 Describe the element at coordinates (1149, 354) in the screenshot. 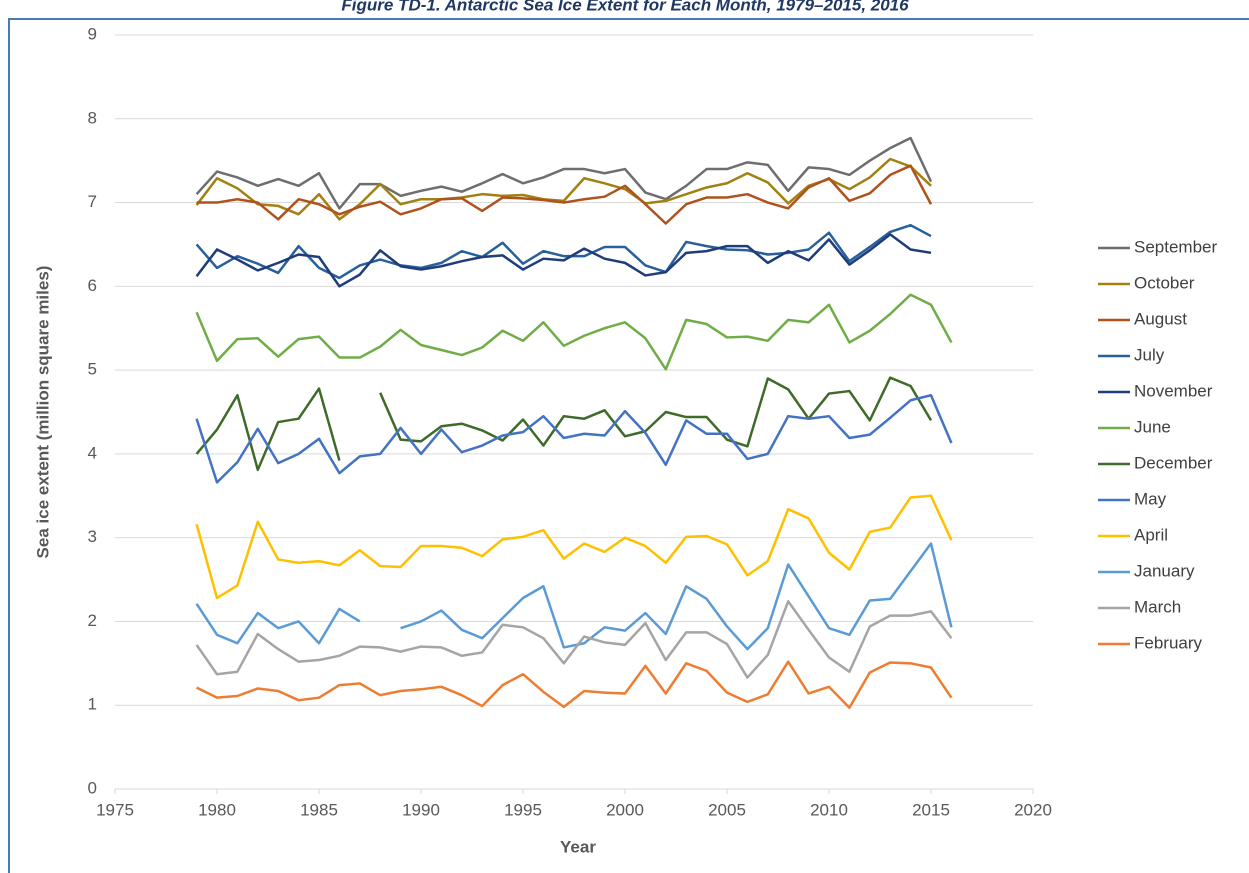

I see `legend-label: July` at that location.